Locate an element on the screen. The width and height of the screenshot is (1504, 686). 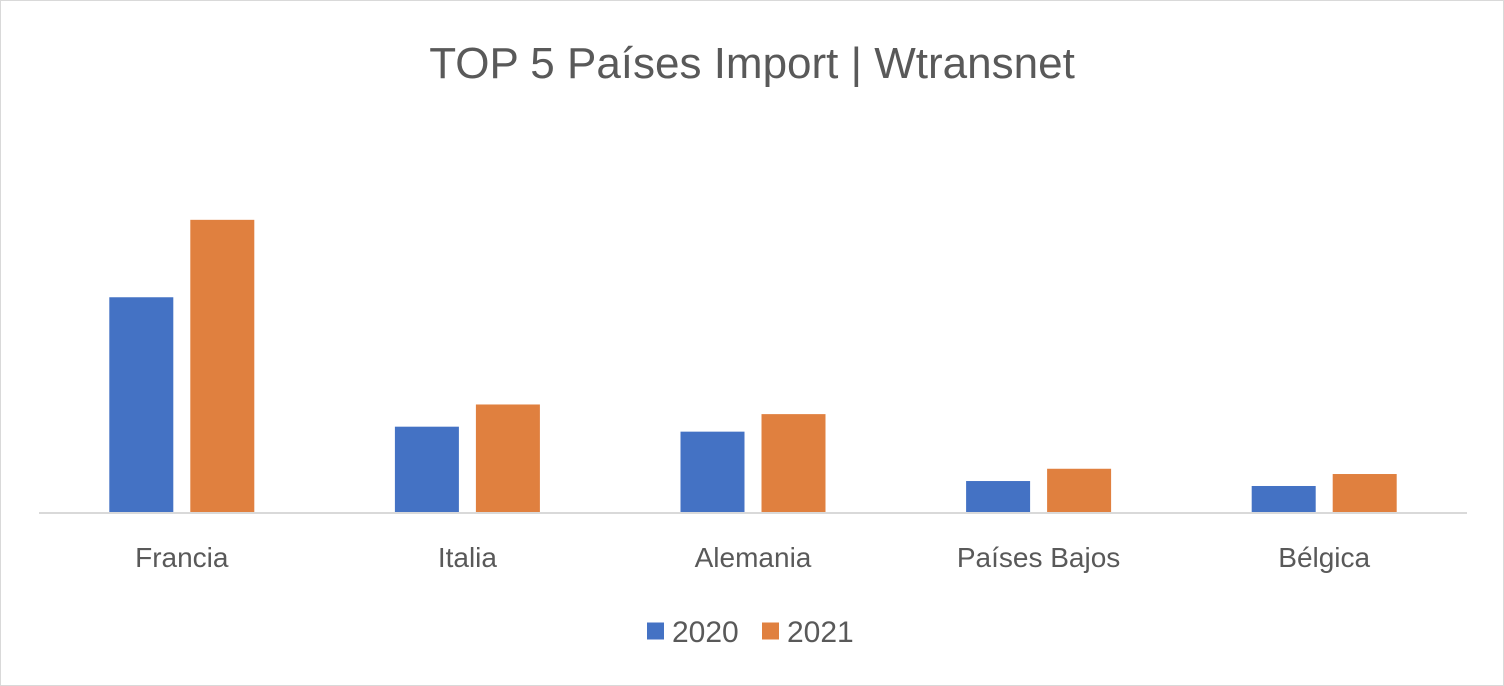
category-label: Países Bajos is located at coordinates (1038, 557).